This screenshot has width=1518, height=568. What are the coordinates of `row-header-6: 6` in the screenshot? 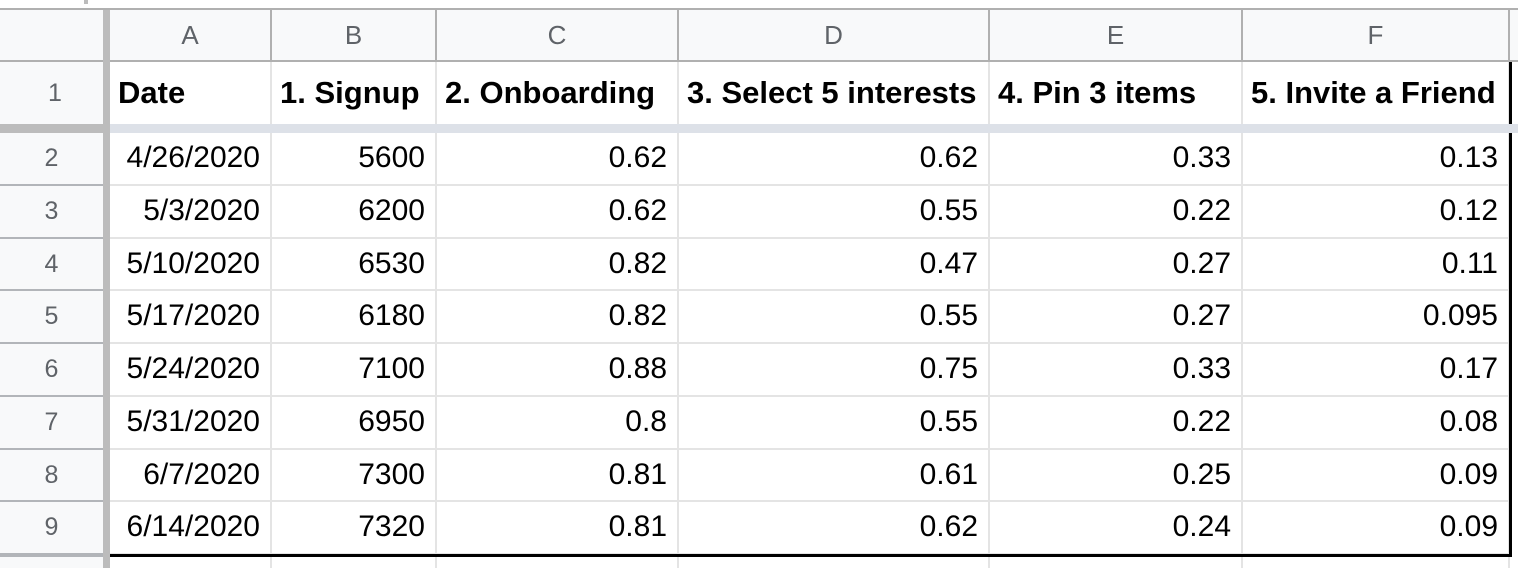 It's located at (55, 370).